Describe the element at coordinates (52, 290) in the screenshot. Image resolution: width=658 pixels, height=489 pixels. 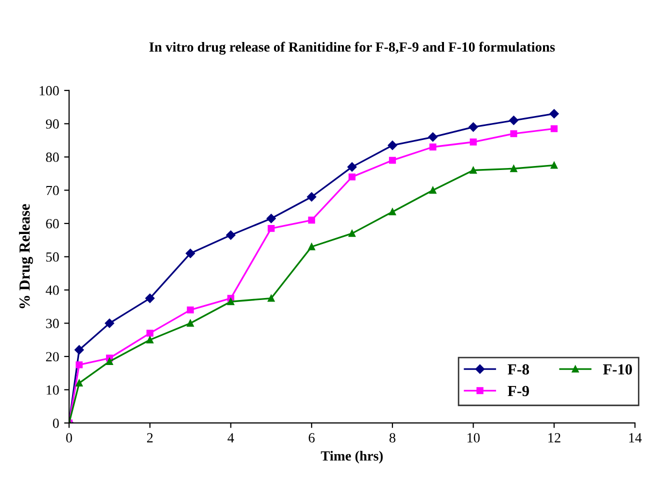
I see `y-tick-label: 40` at that location.